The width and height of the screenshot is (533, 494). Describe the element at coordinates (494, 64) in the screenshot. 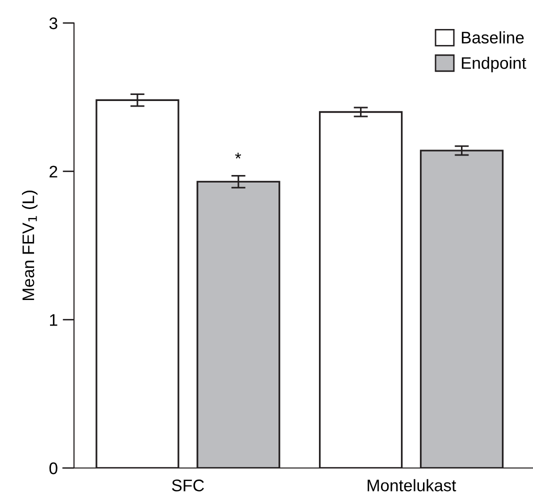

I see `legend-label: Endpoint` at that location.